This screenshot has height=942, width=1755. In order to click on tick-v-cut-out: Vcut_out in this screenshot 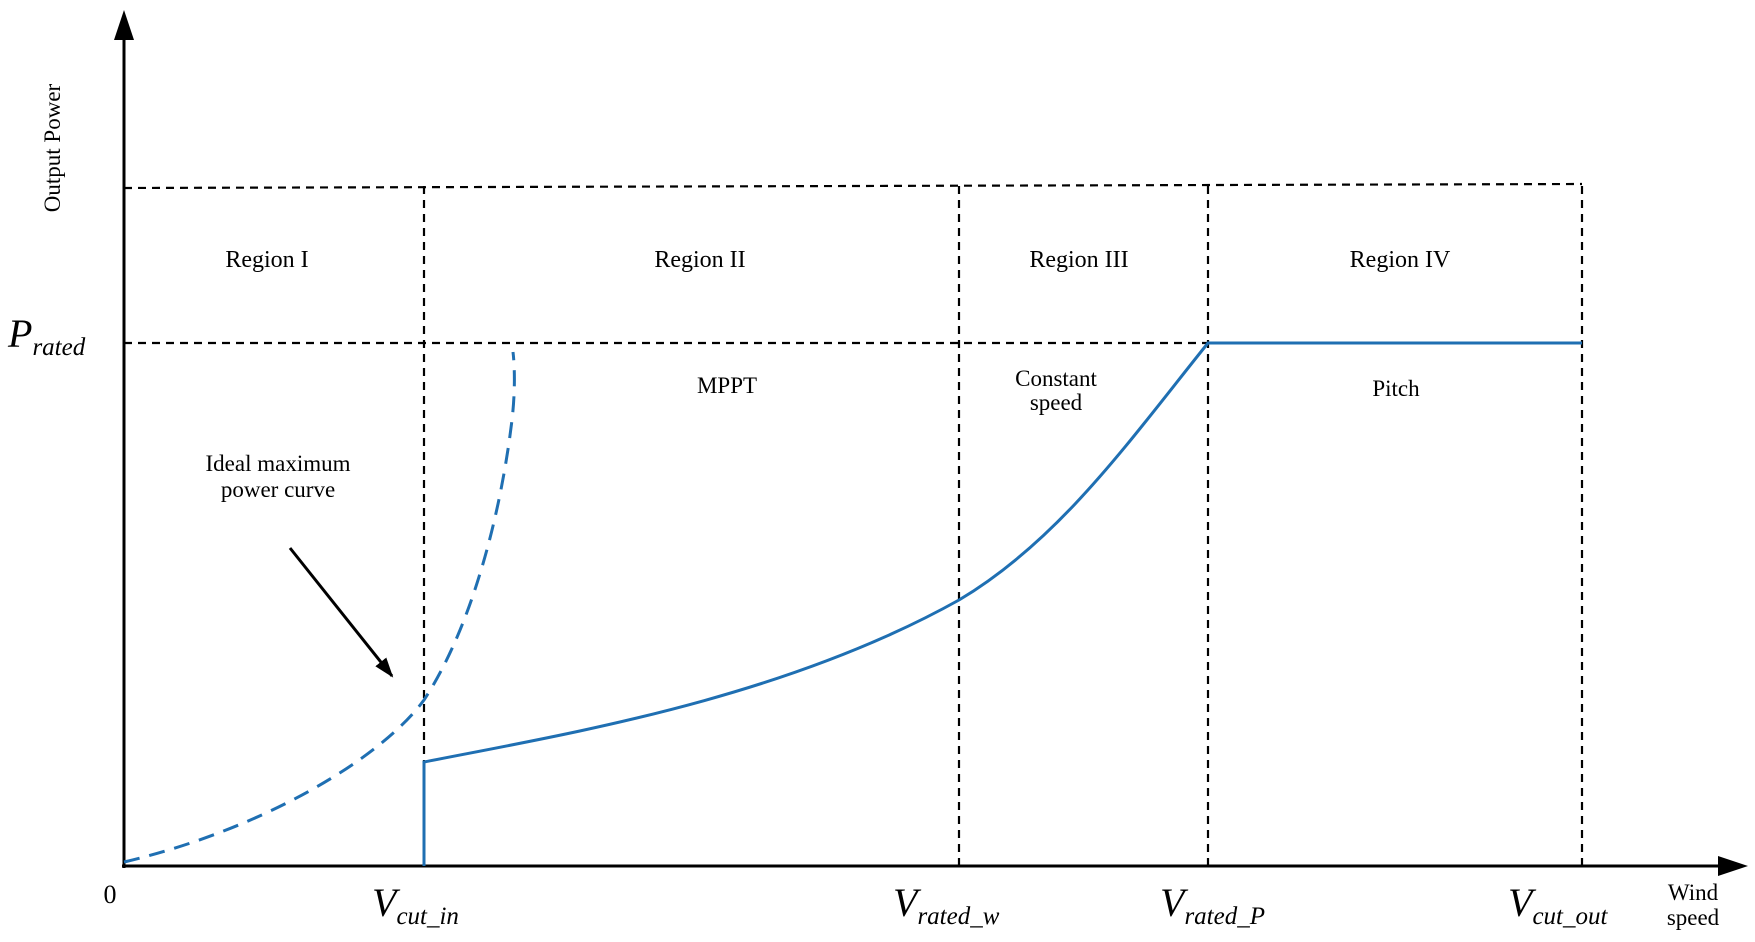, I will do `click(1558, 905)`.